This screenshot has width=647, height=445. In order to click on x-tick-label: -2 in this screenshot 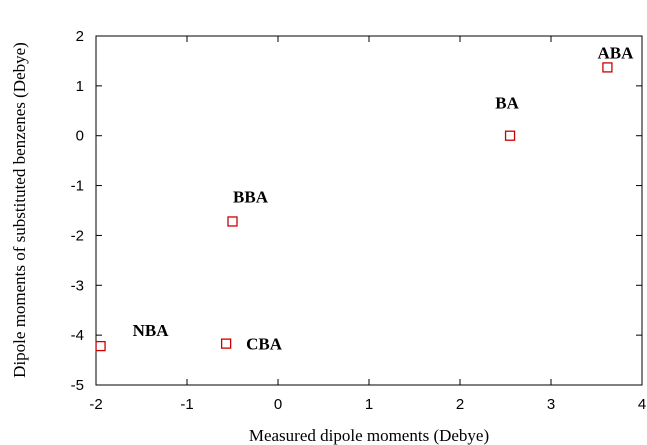, I will do `click(95, 404)`.